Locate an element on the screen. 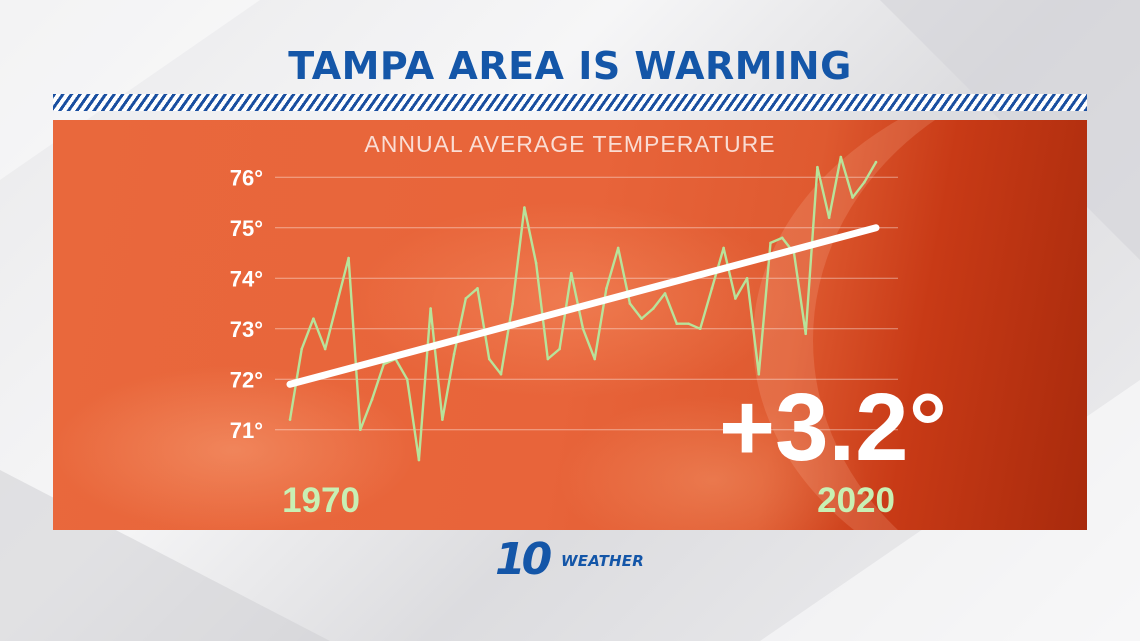  data-point-2010 is located at coordinates (759, 374).